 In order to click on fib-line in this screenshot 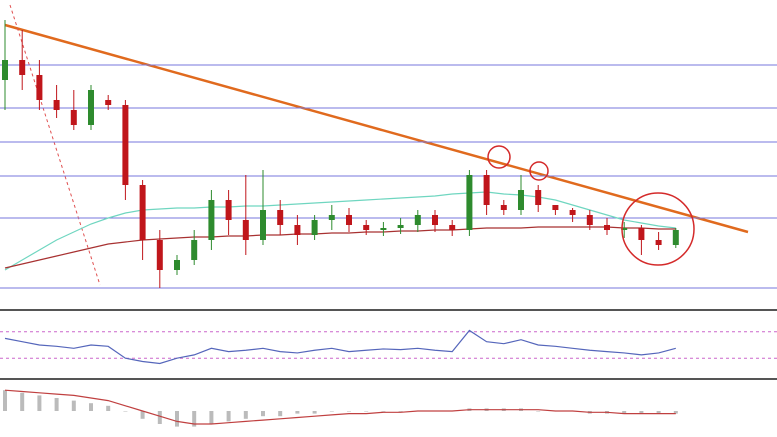, I will do `click(55, 145)`.